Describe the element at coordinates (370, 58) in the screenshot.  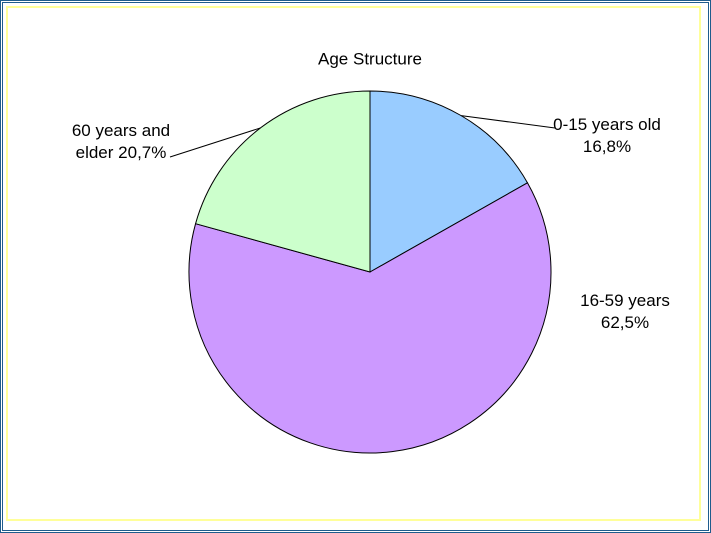
I see `chart-title: Age Structure` at that location.